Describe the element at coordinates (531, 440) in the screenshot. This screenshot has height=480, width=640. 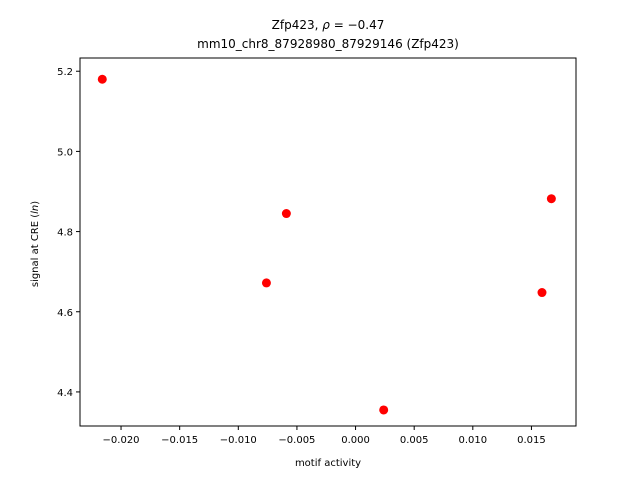
I see `x-tick-label: 0.015` at that location.